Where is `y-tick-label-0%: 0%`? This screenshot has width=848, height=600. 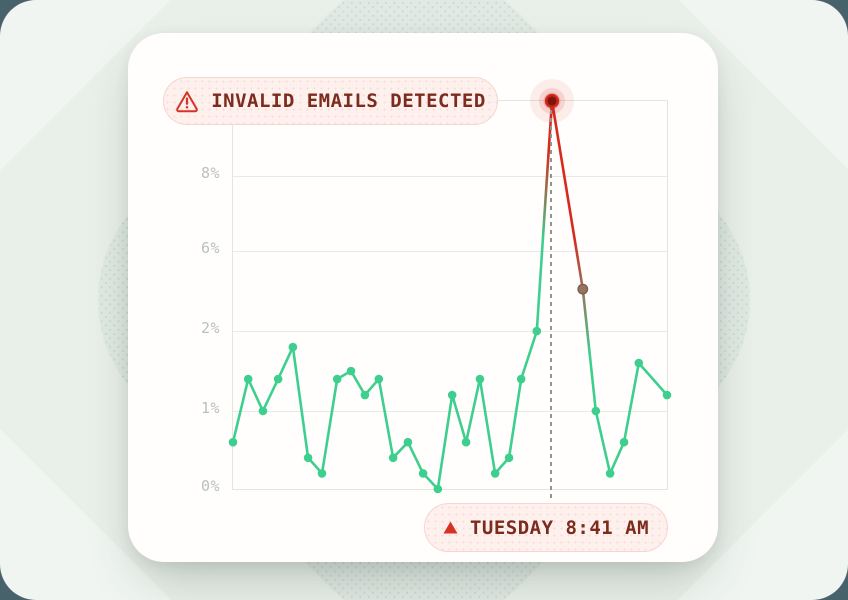 y-tick-label-0%: 0% is located at coordinates (210, 486).